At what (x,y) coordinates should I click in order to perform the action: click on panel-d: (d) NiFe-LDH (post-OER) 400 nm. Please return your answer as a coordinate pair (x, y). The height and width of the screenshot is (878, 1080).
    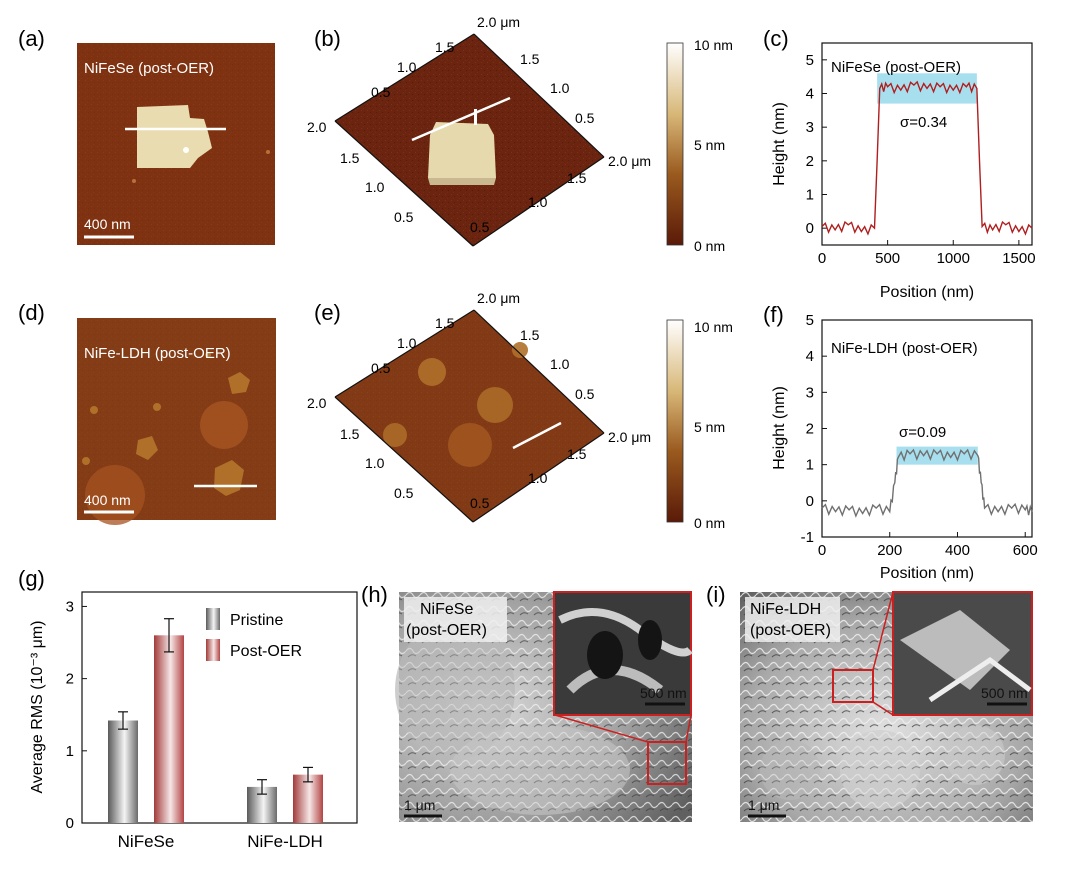
    Looking at the image, I should click on (147, 412).